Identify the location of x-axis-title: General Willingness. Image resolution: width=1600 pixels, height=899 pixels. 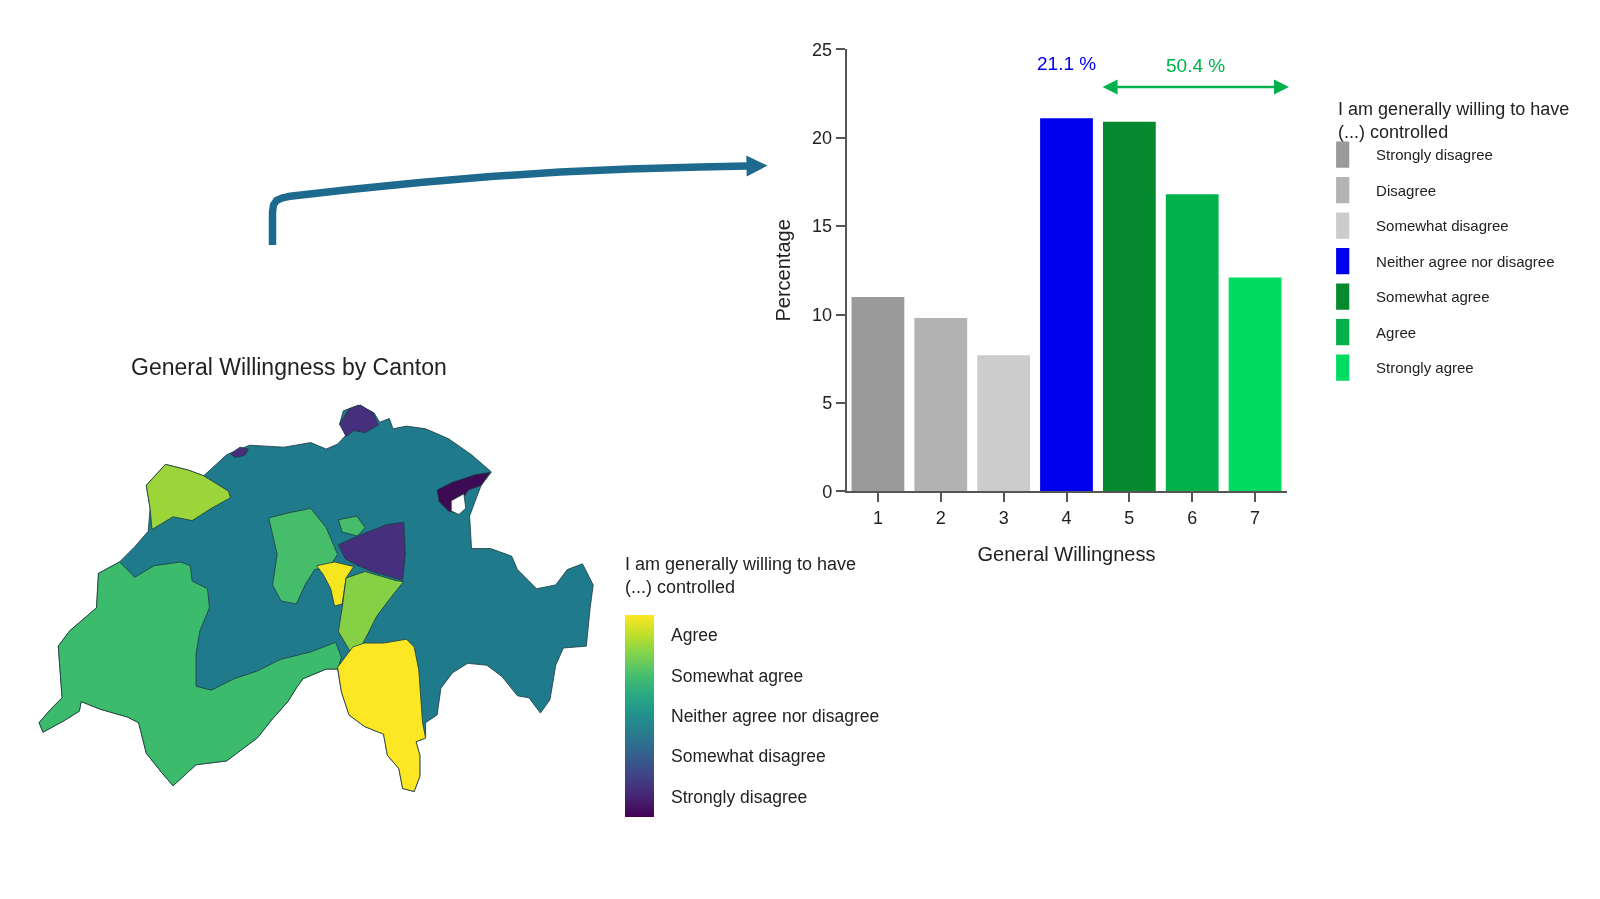
(1066, 553).